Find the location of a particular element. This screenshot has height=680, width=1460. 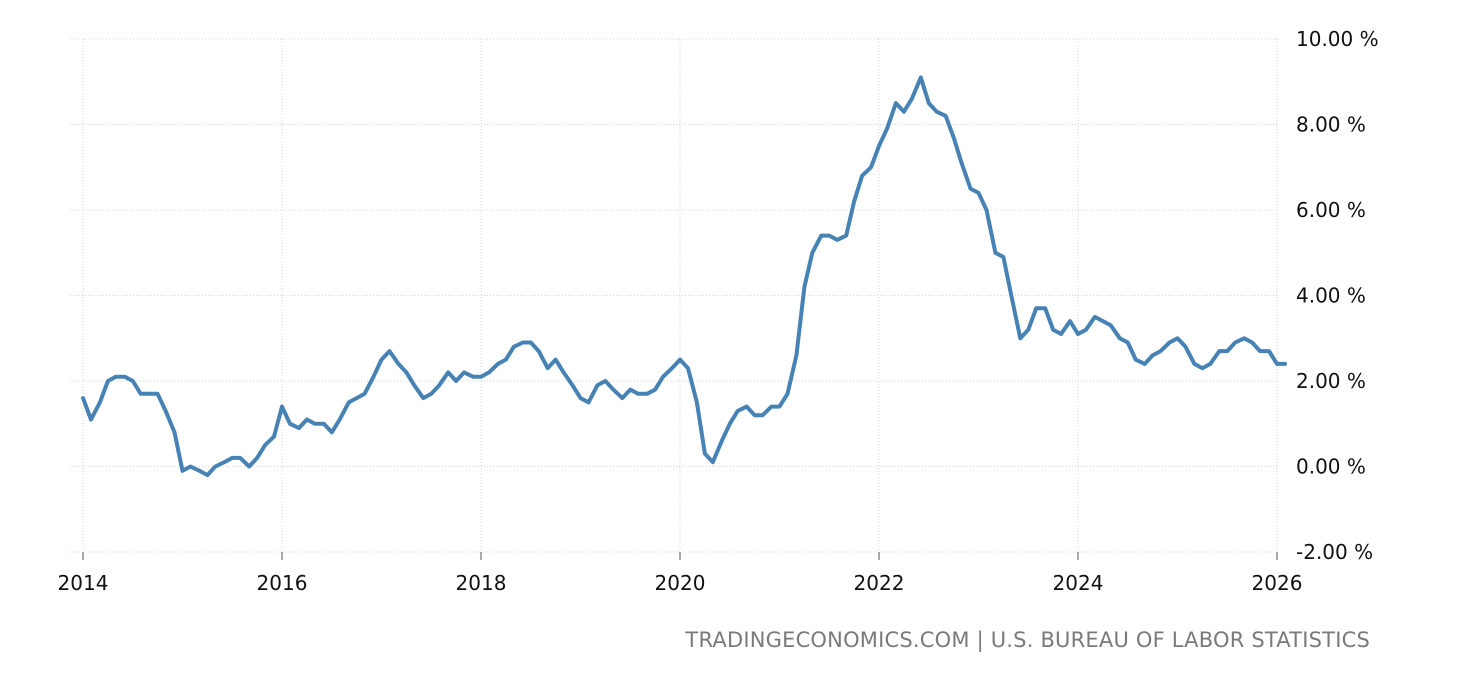

y-tick-label: 6.00 % is located at coordinates (1331, 210).